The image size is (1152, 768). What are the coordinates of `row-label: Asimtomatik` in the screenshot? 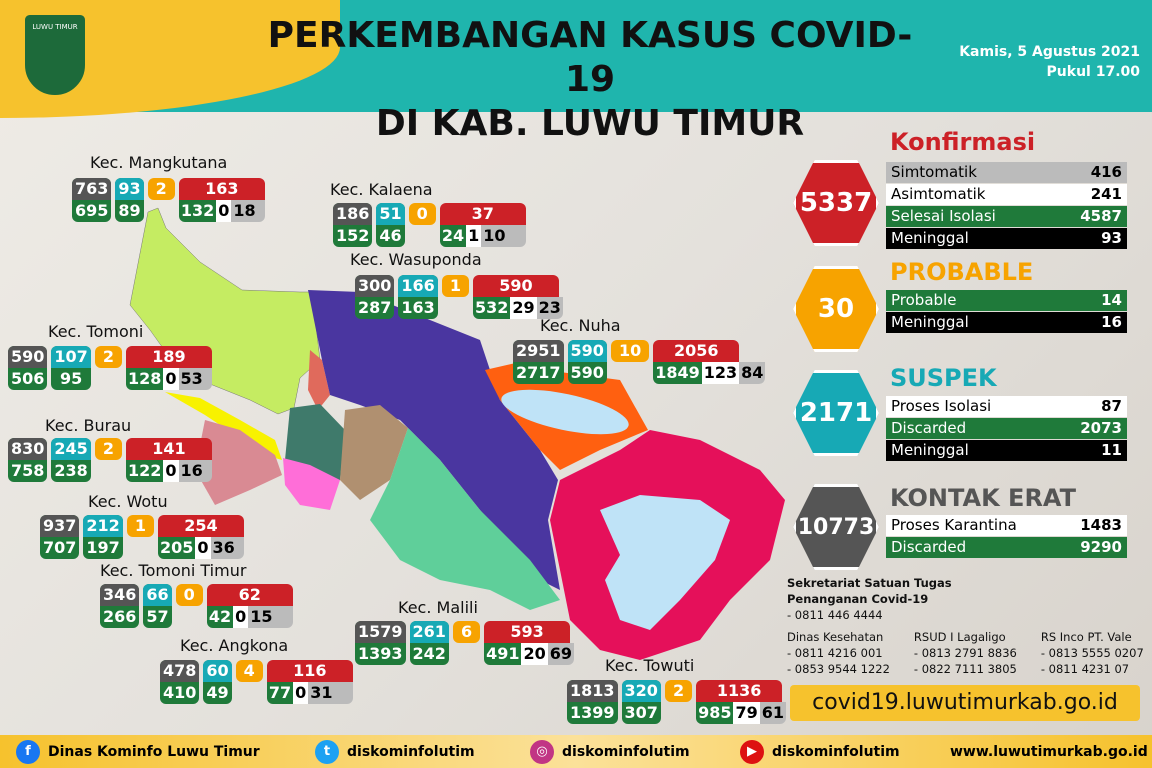 It's located at (938, 194).